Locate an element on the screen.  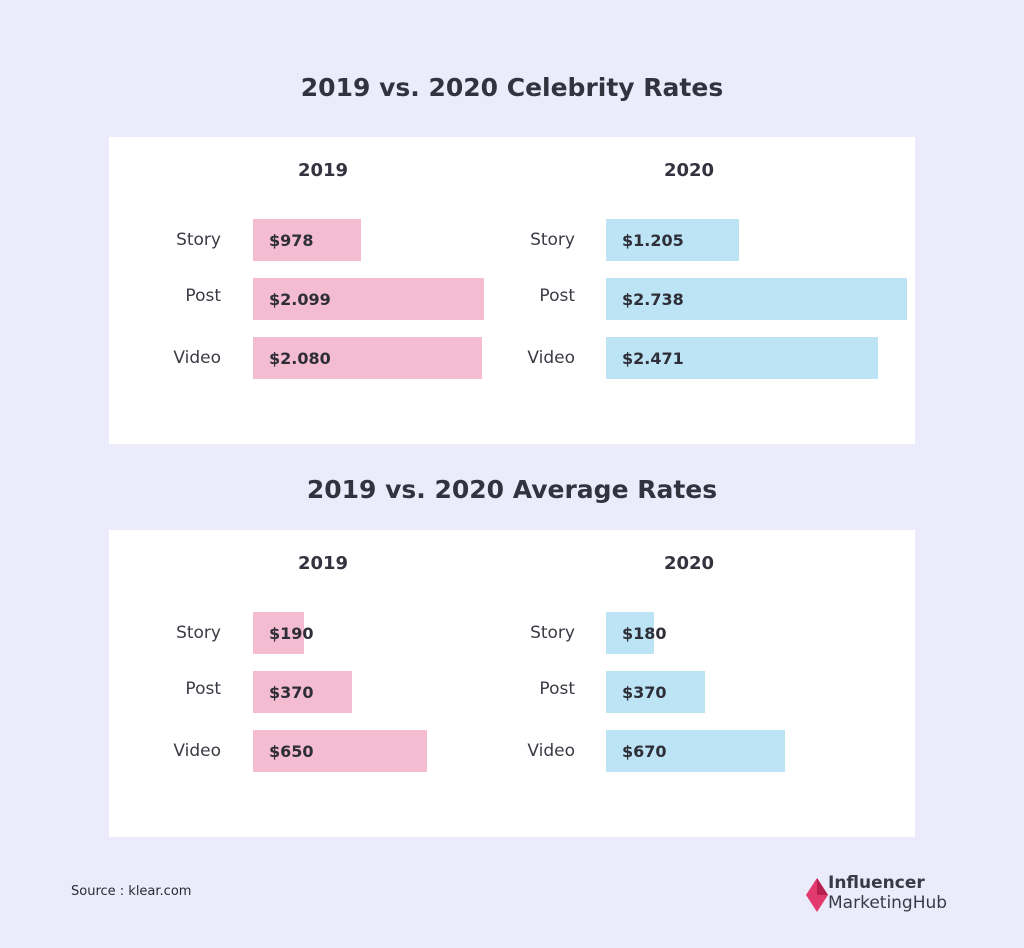
bar-2019-video: $650 is located at coordinates (340, 751).